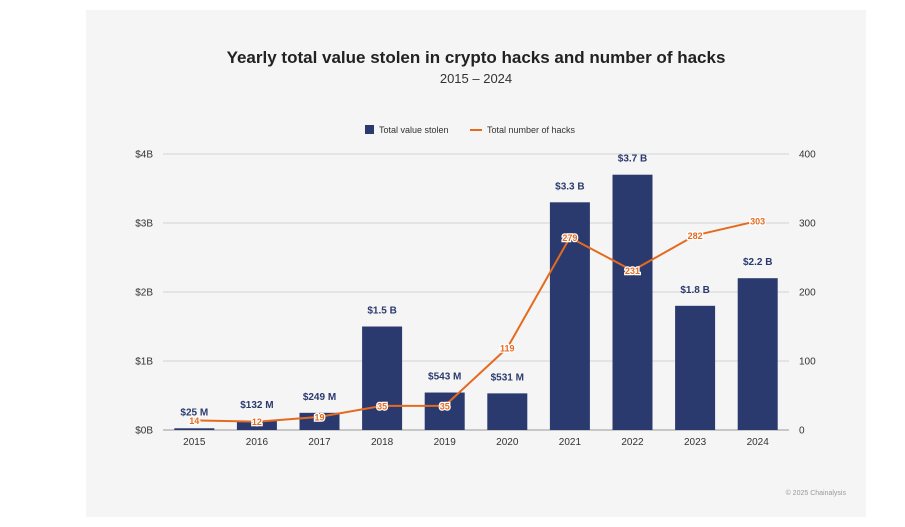  What do you see at coordinates (369, 129) in the screenshot?
I see `legend-swatch-bar` at bounding box center [369, 129].